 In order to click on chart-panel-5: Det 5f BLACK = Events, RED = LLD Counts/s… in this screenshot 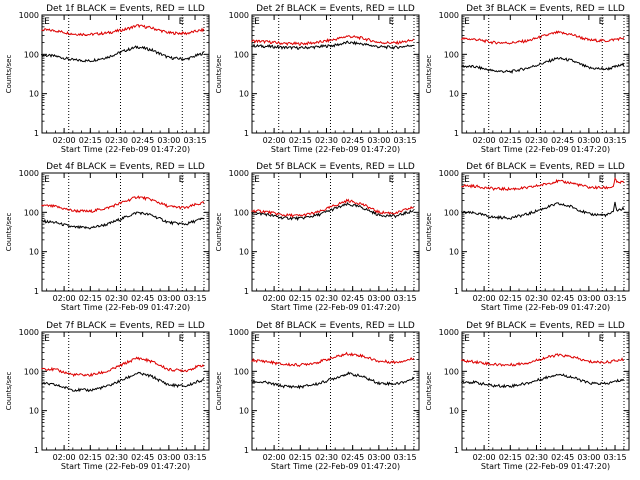, I will do `click(317, 237)`.